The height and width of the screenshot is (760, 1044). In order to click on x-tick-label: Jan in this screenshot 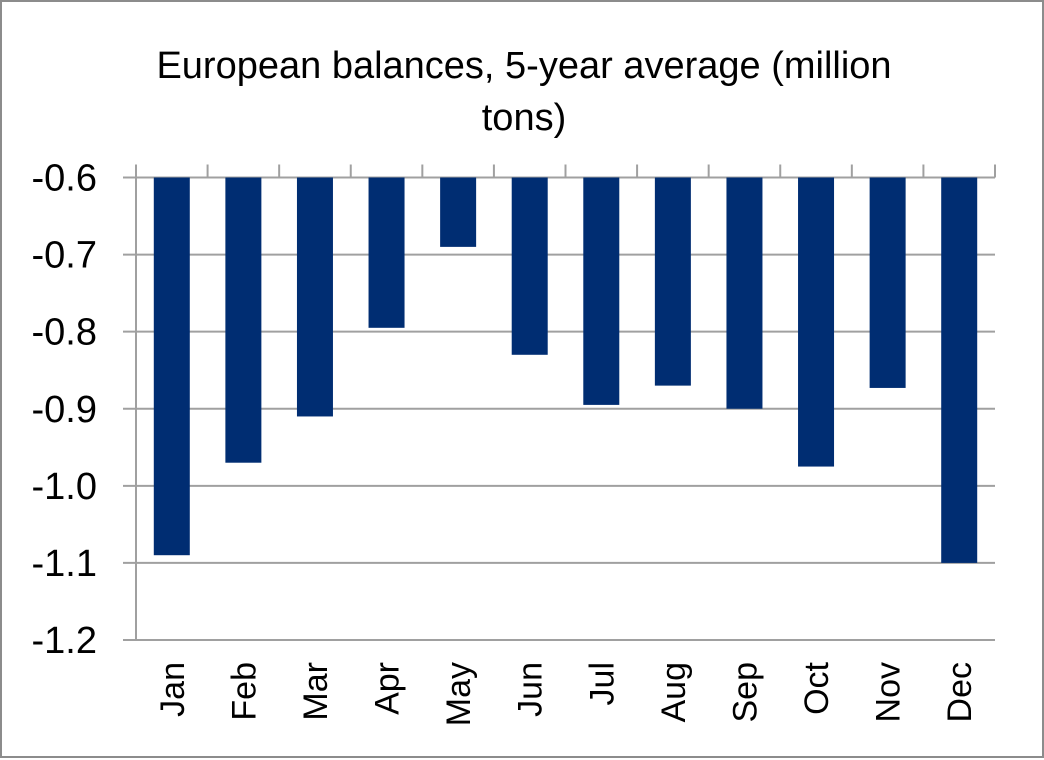, I will do `click(173, 689)`.